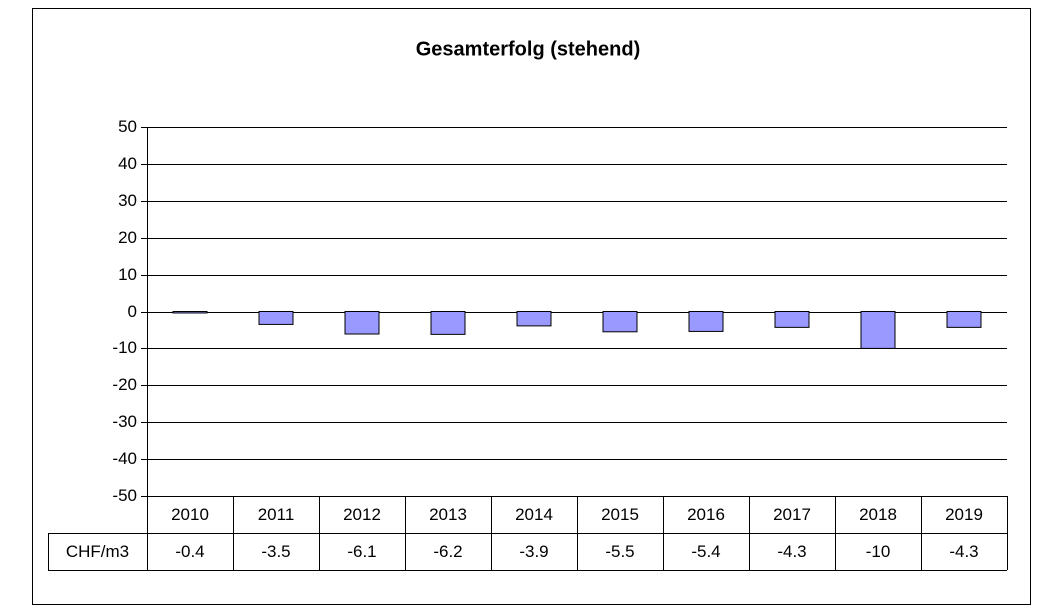  What do you see at coordinates (124, 458) in the screenshot?
I see `y-tick-label: -40` at bounding box center [124, 458].